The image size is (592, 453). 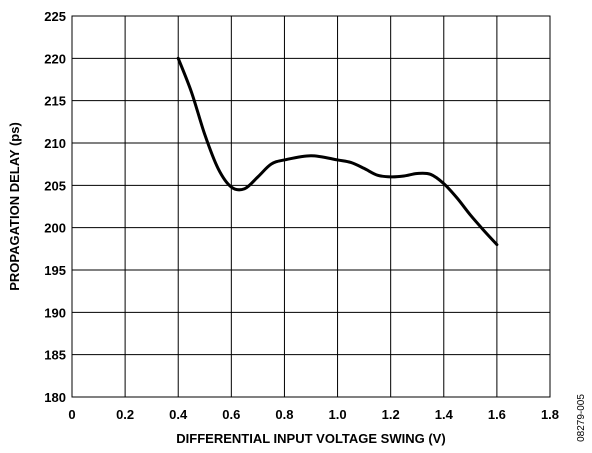 I want to click on y-tick-label: 215, so click(x=55, y=101).